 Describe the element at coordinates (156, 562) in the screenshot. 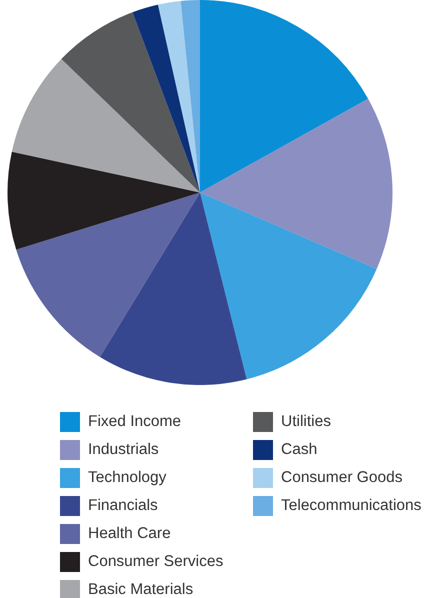

I see `legend-label: Consumer Services` at that location.